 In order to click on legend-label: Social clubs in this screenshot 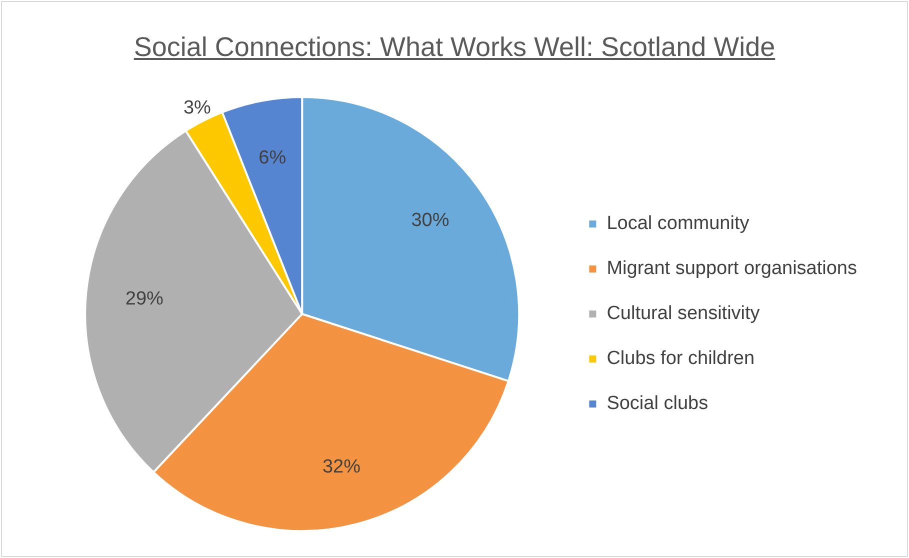, I will do `click(657, 403)`.